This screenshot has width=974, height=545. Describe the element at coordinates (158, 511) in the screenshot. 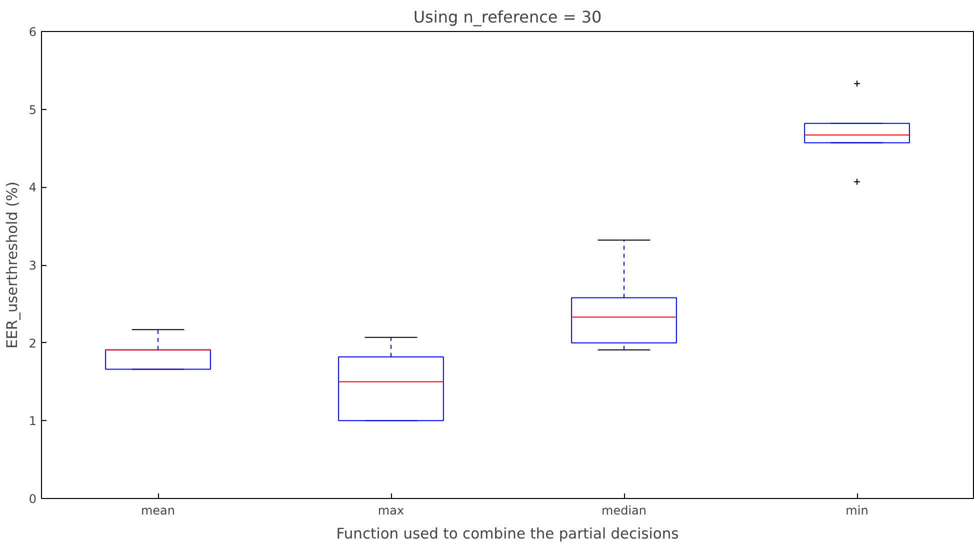

I see `x-tick-label: mean` at that location.